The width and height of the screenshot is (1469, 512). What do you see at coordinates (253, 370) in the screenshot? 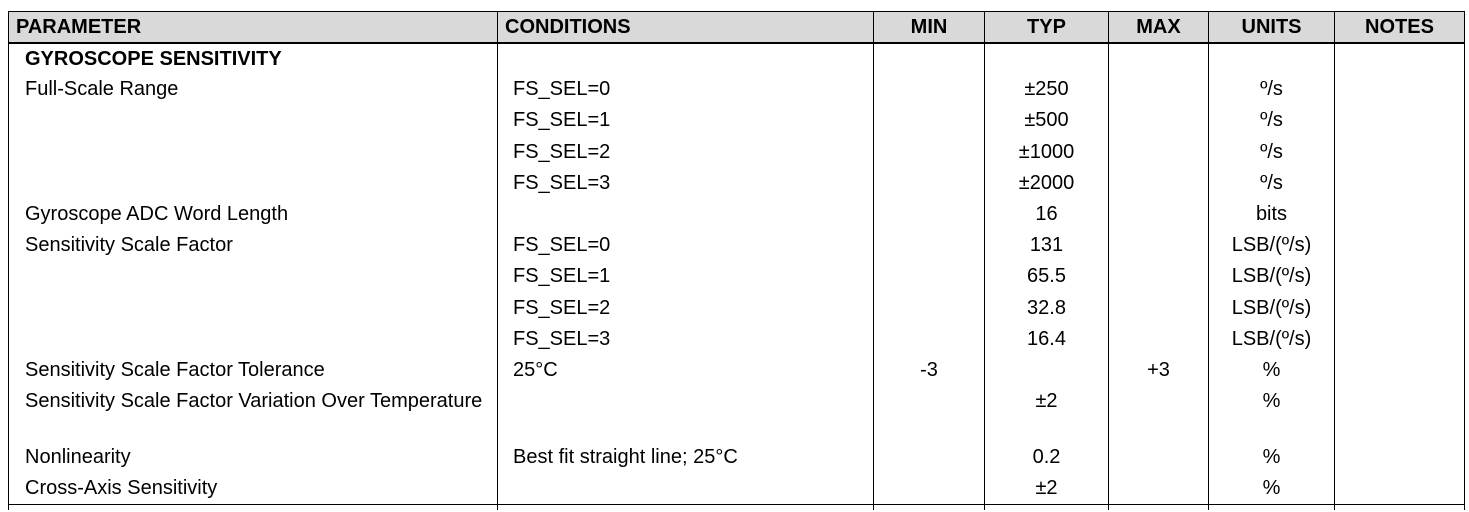
I see `cell-parameter: Sensitivity Scale Factor Tolerance` at bounding box center [253, 370].